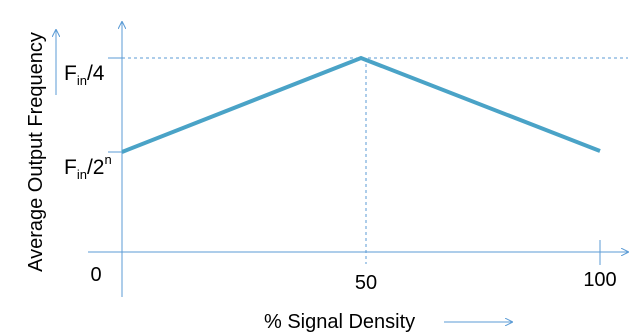 The image size is (639, 333). Describe the element at coordinates (36, 152) in the screenshot. I see `y-axis-title: Average Output Frequency` at that location.